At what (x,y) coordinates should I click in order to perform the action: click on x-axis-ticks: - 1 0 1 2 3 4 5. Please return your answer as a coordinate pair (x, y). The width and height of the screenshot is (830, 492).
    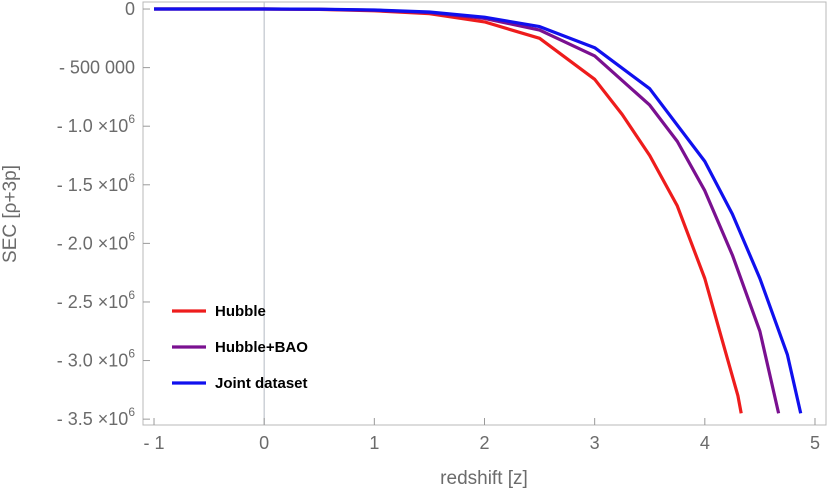
    Looking at the image, I should click on (482, 435).